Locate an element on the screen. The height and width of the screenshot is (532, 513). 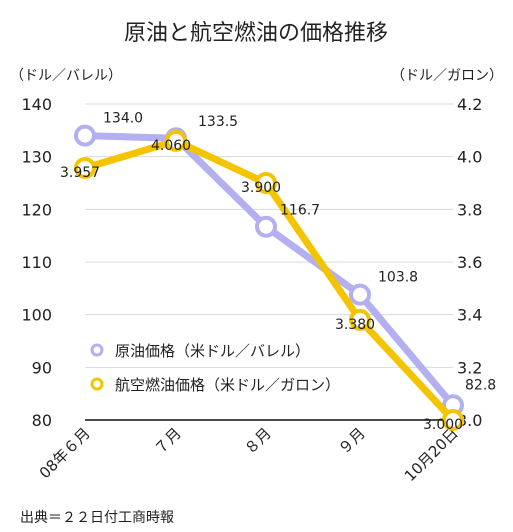
right-tick-label: 3.6 is located at coordinates (469, 262).